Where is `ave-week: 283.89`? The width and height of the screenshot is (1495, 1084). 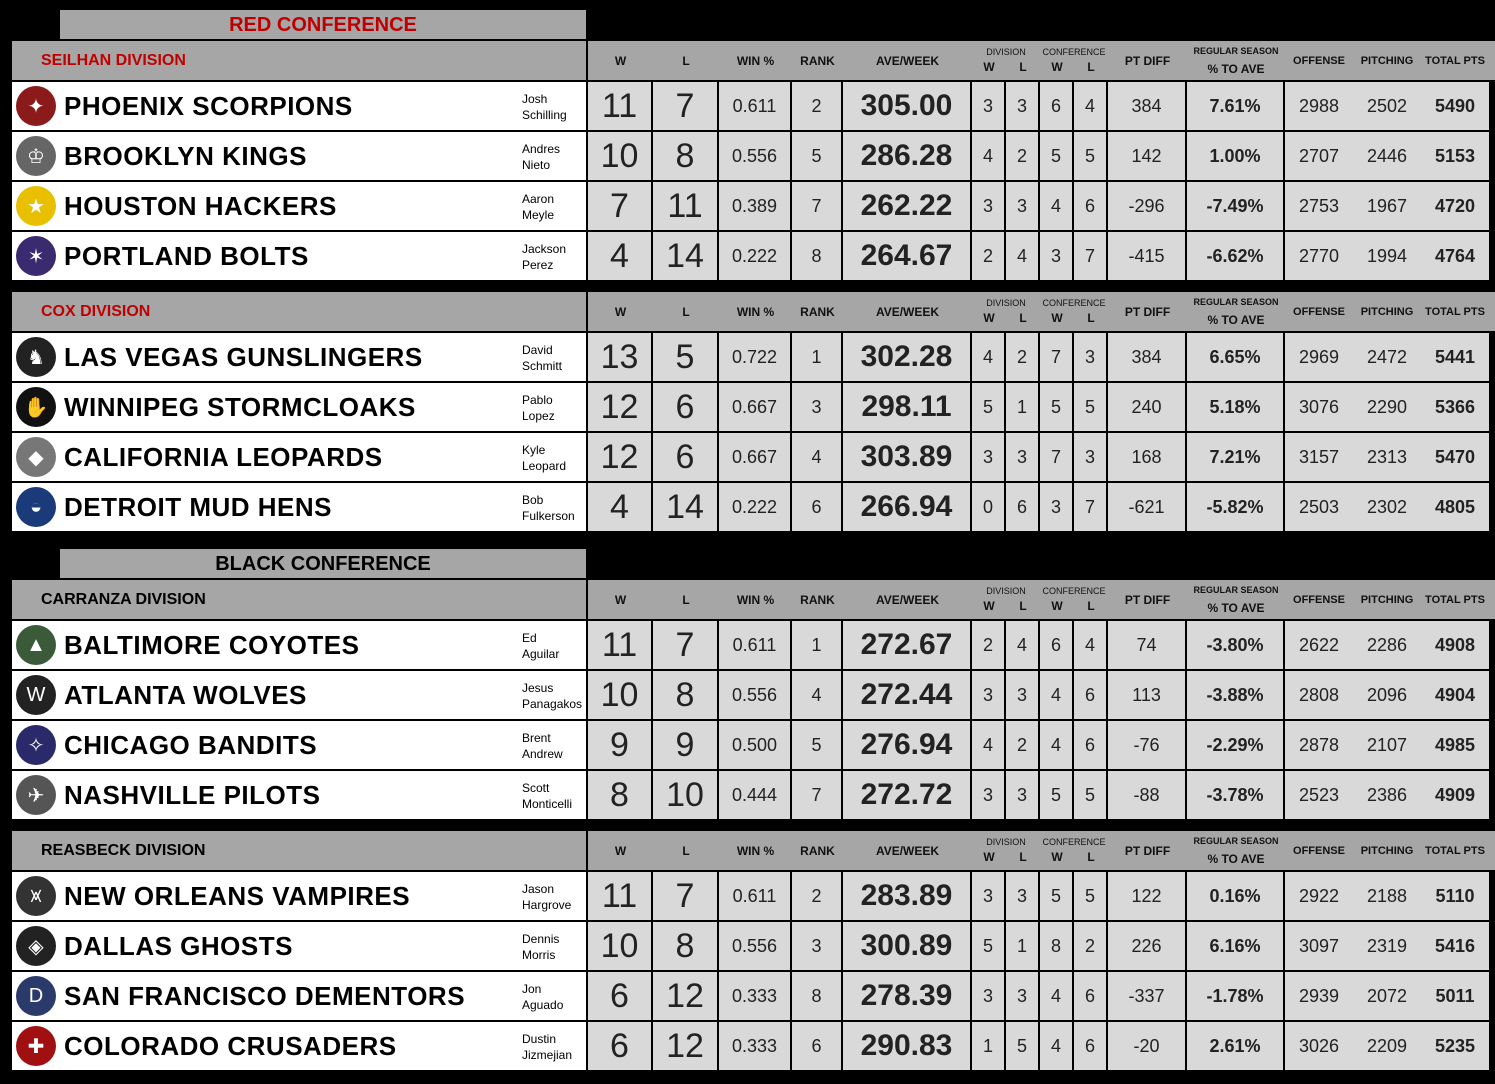
ave-week: 283.89 is located at coordinates (906, 896).